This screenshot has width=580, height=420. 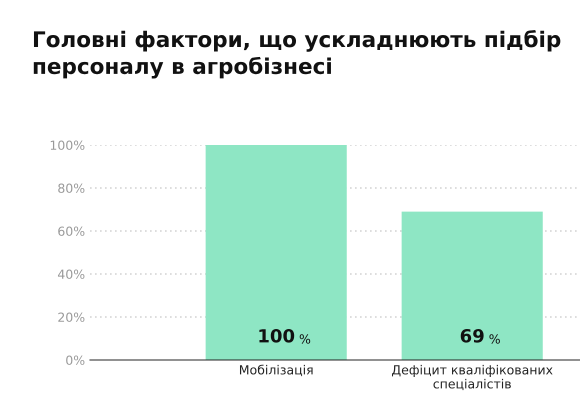 I want to click on data-label: 100 %, so click(x=284, y=336).